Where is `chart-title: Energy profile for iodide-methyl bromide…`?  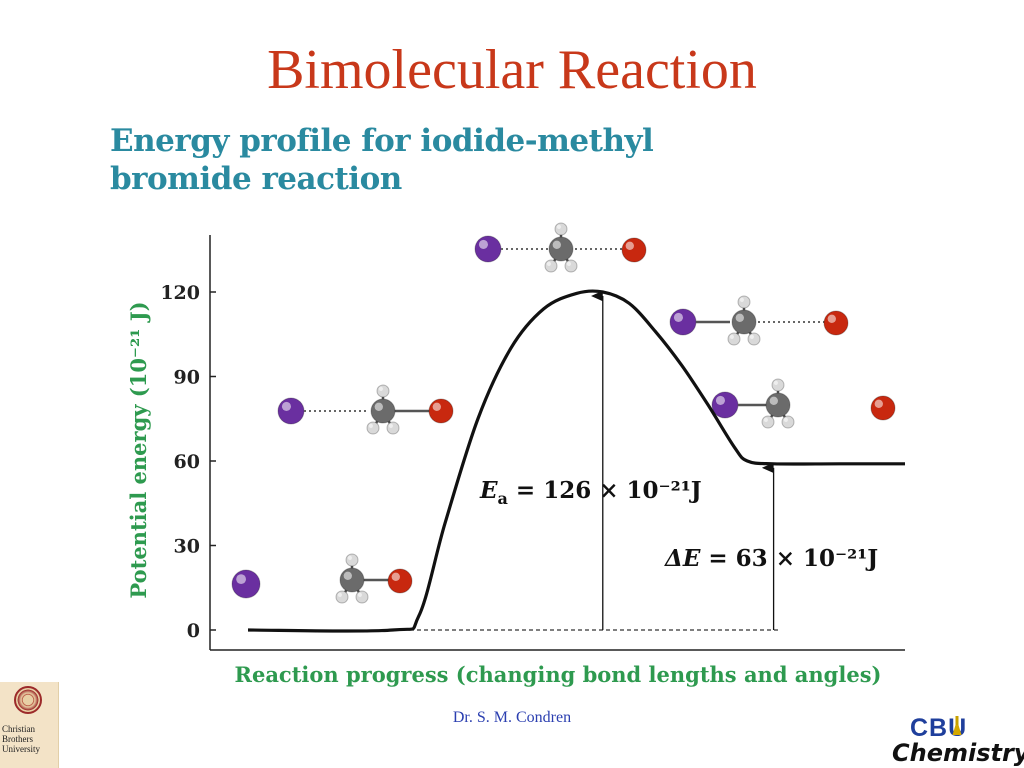
chart-title: Energy profile for iodide-methyl bromide… is located at coordinates (382, 160).